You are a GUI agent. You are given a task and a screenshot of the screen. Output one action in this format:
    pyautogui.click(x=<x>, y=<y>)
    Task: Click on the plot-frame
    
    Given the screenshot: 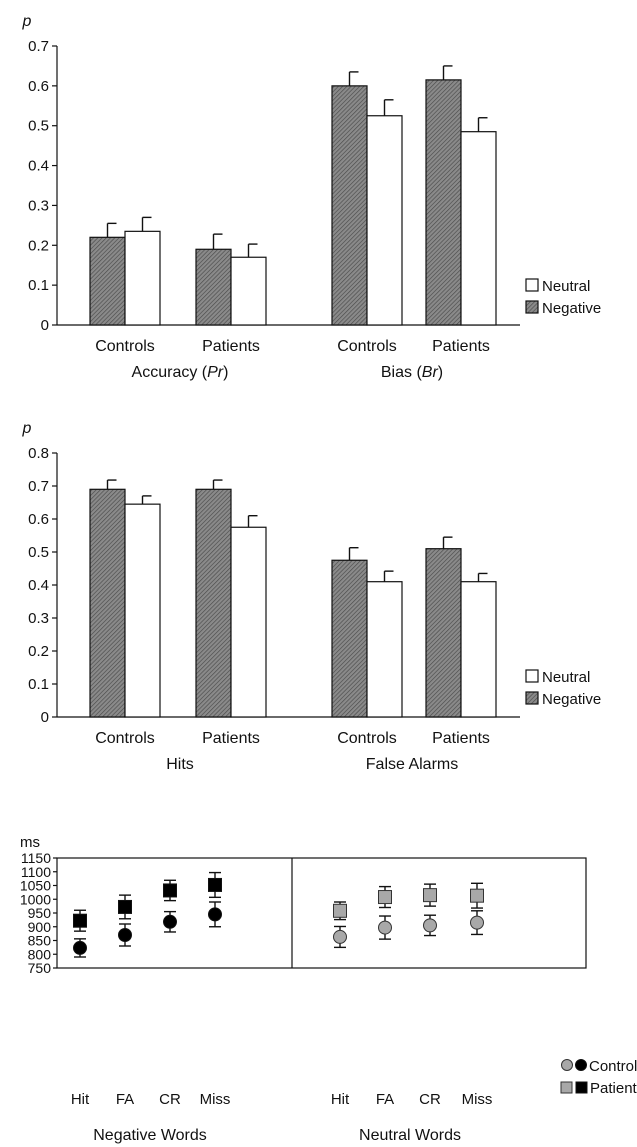 What is the action you would take?
    pyautogui.click(x=321, y=913)
    